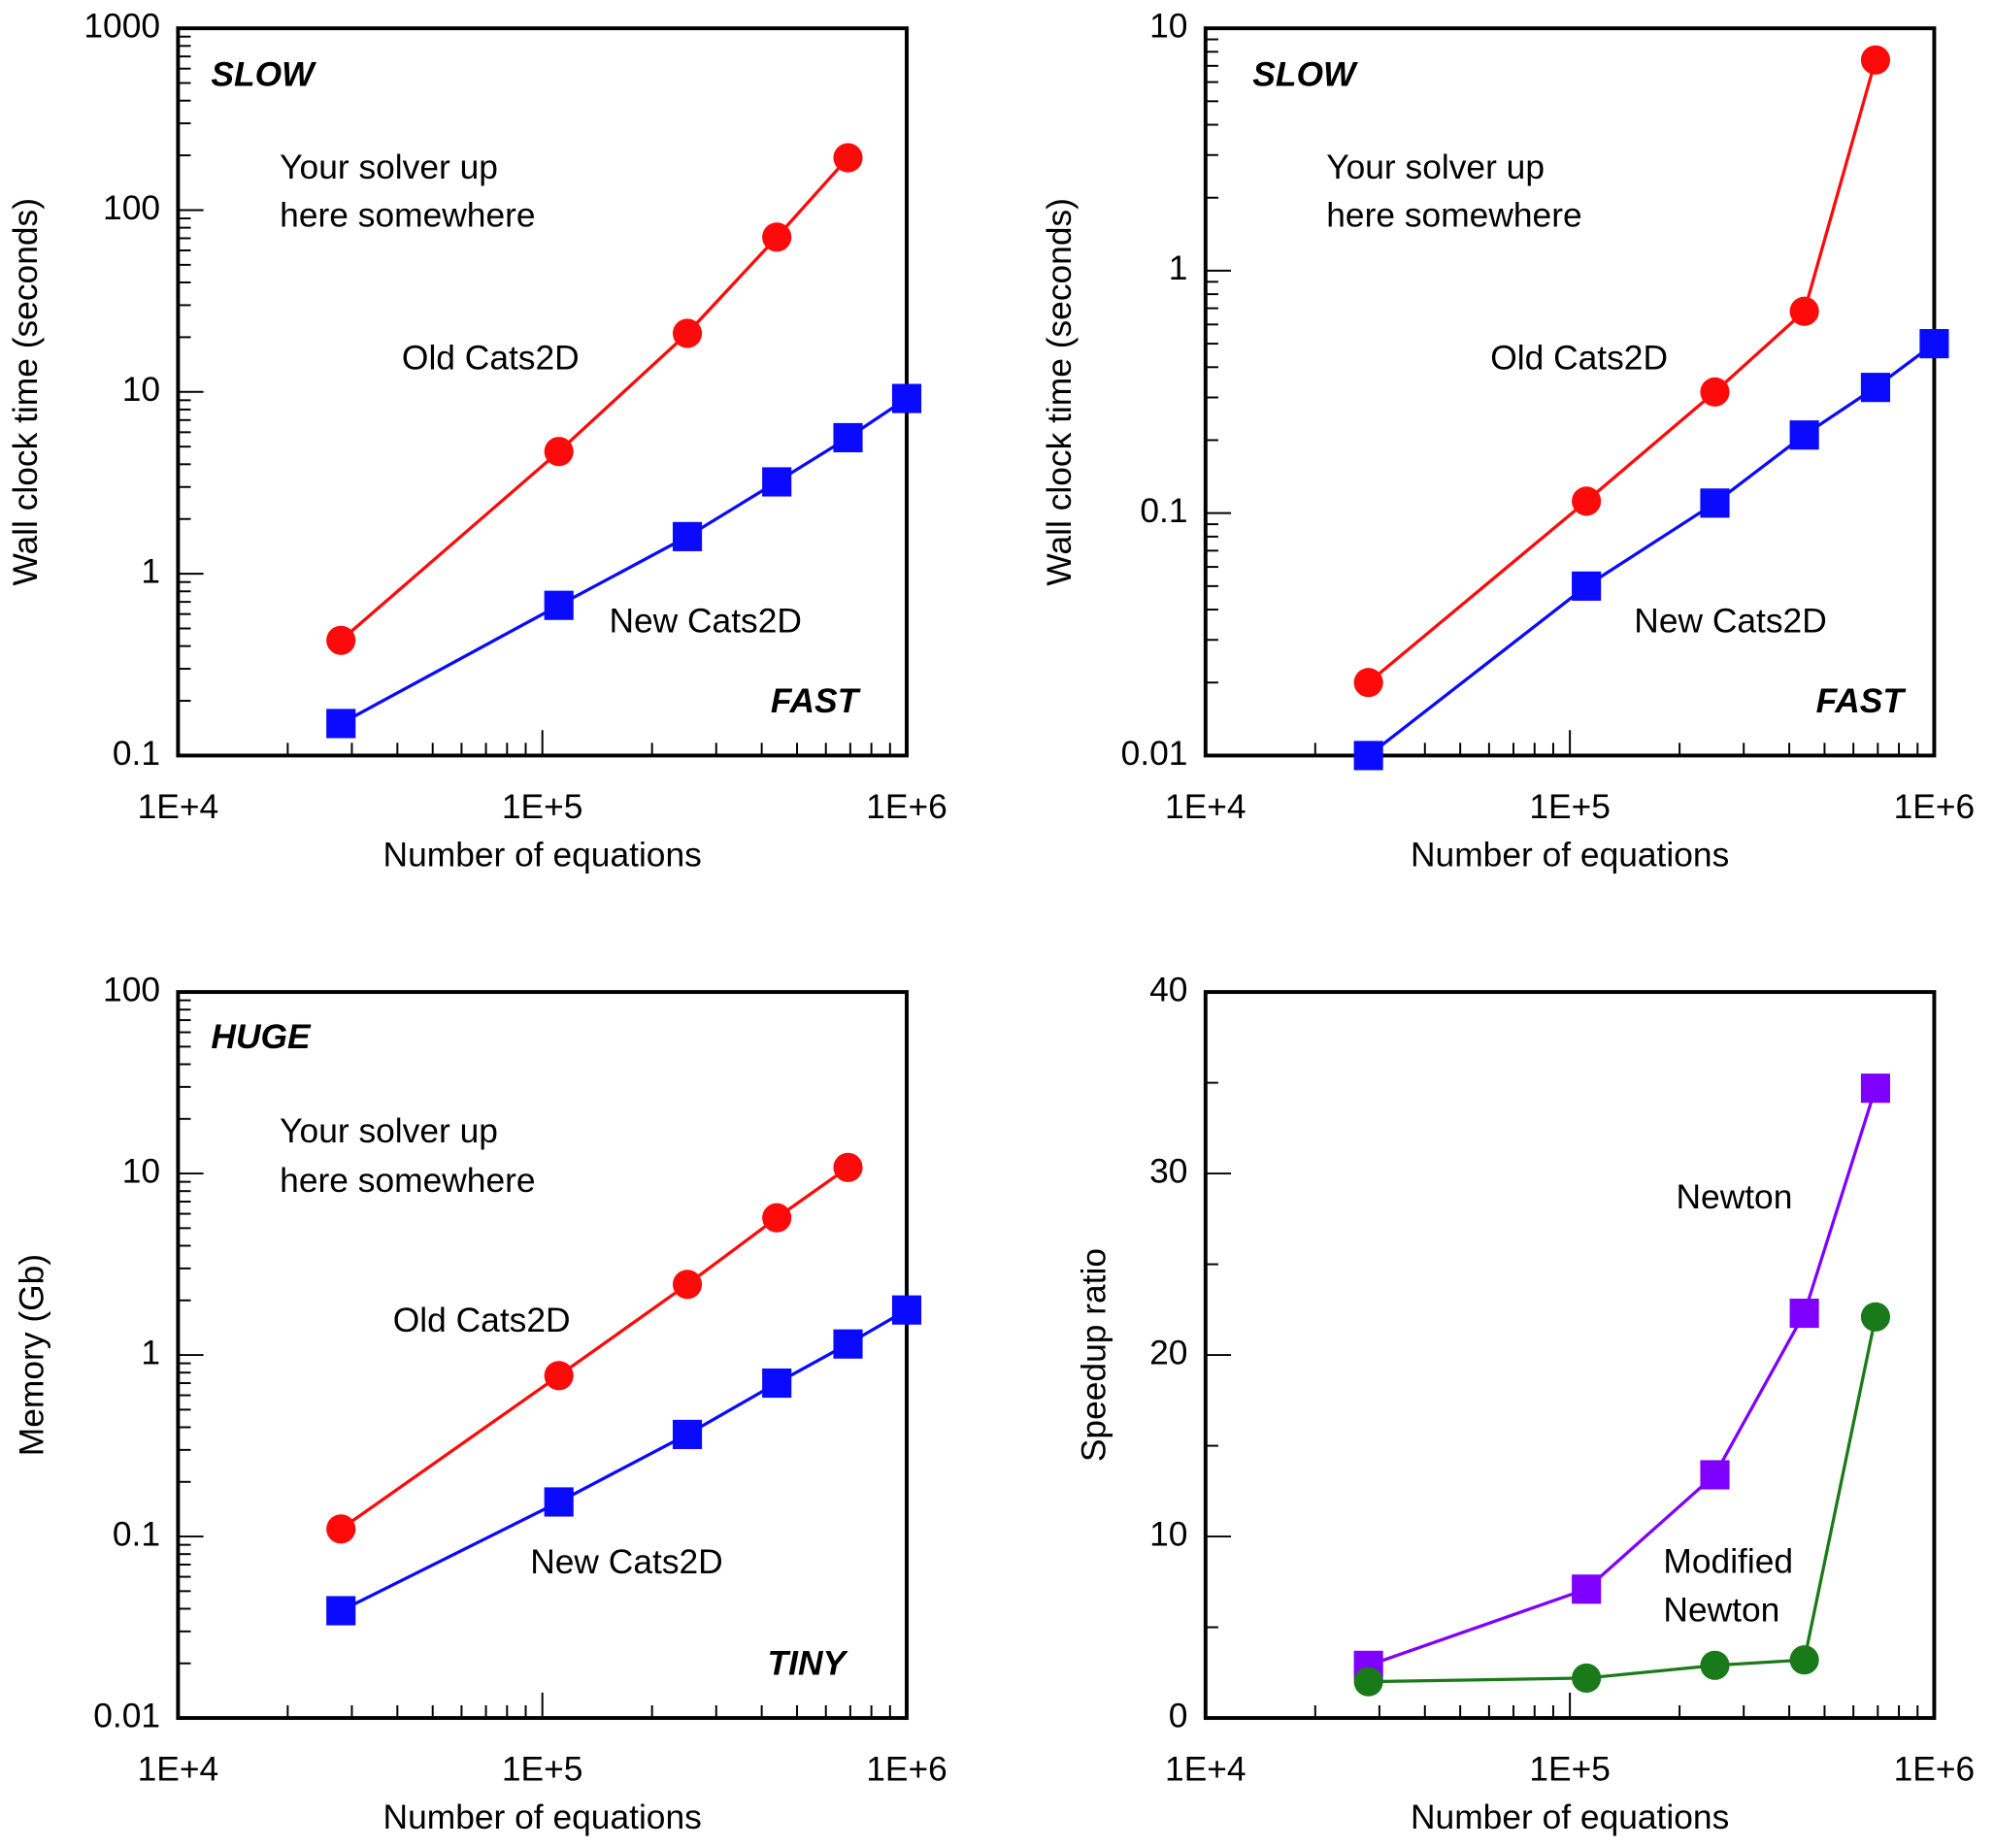 The height and width of the screenshot is (1848, 1994). Describe the element at coordinates (808, 1664) in the screenshot. I see `annotation: TINY` at that location.